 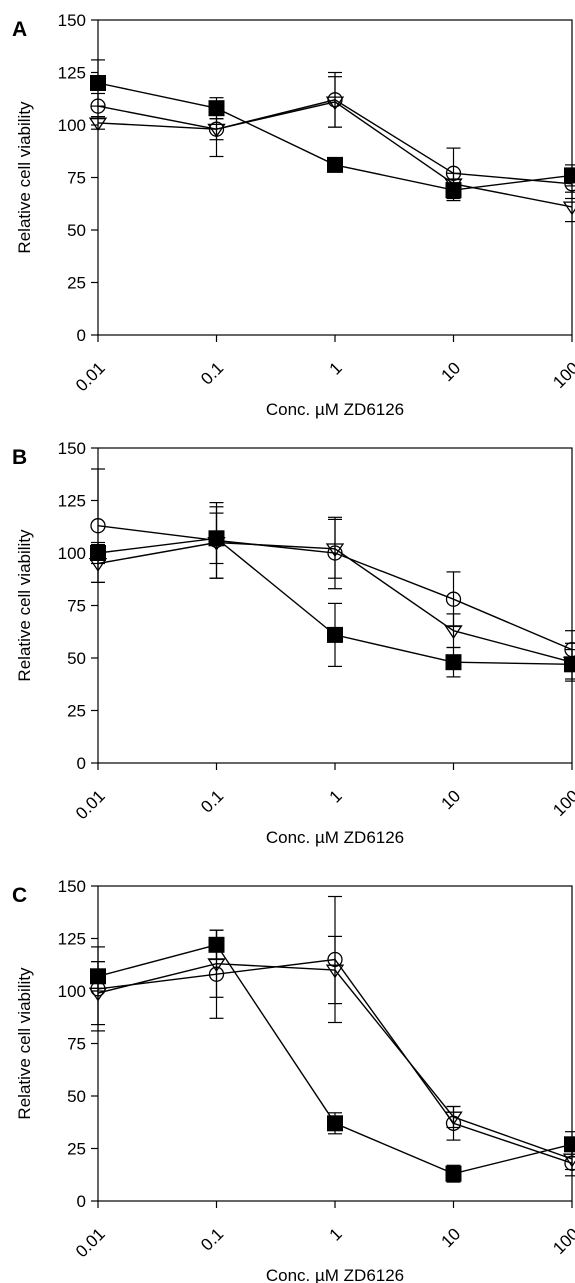 I want to click on series-circle-open, so click(x=332, y=135).